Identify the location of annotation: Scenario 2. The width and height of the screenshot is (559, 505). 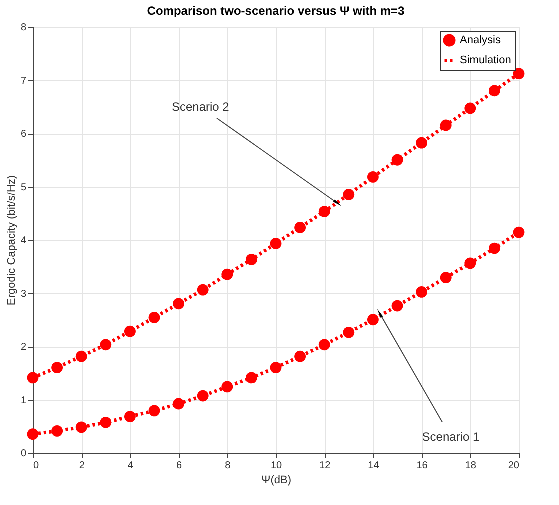
(201, 107).